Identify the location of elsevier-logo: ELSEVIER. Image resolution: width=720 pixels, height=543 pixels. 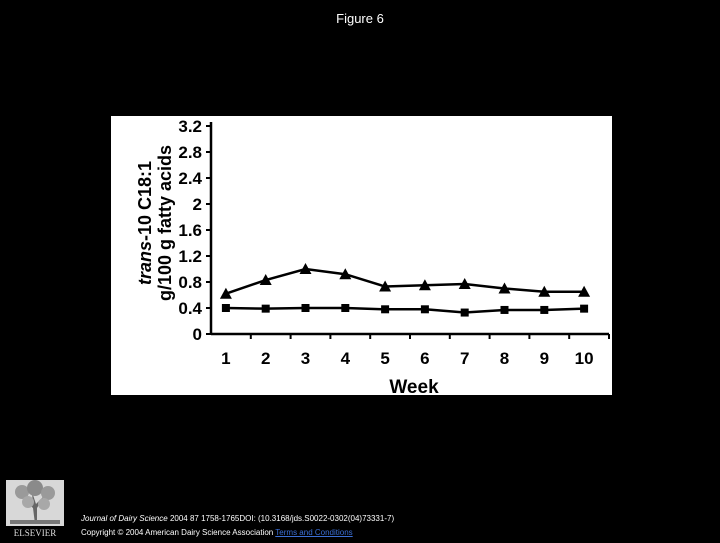
(35, 508).